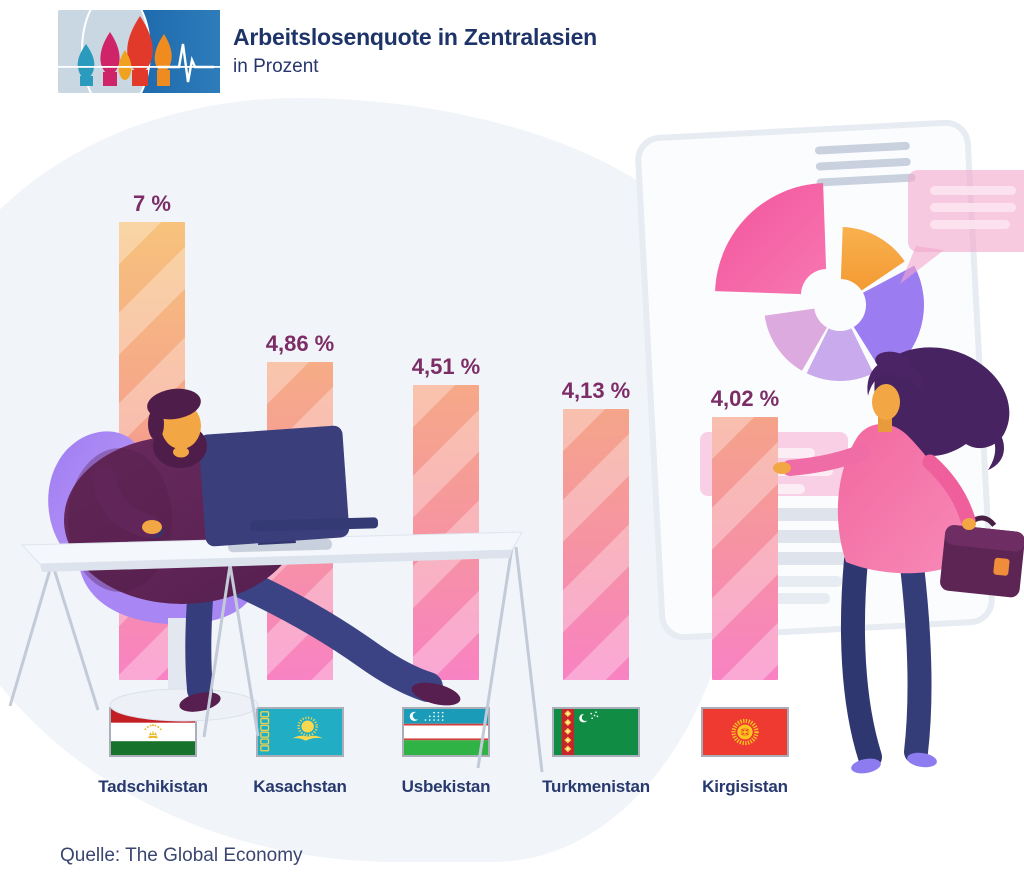 The width and height of the screenshot is (1024, 893). Describe the element at coordinates (300, 732) in the screenshot. I see `kazakhstan-flag-icon` at that location.